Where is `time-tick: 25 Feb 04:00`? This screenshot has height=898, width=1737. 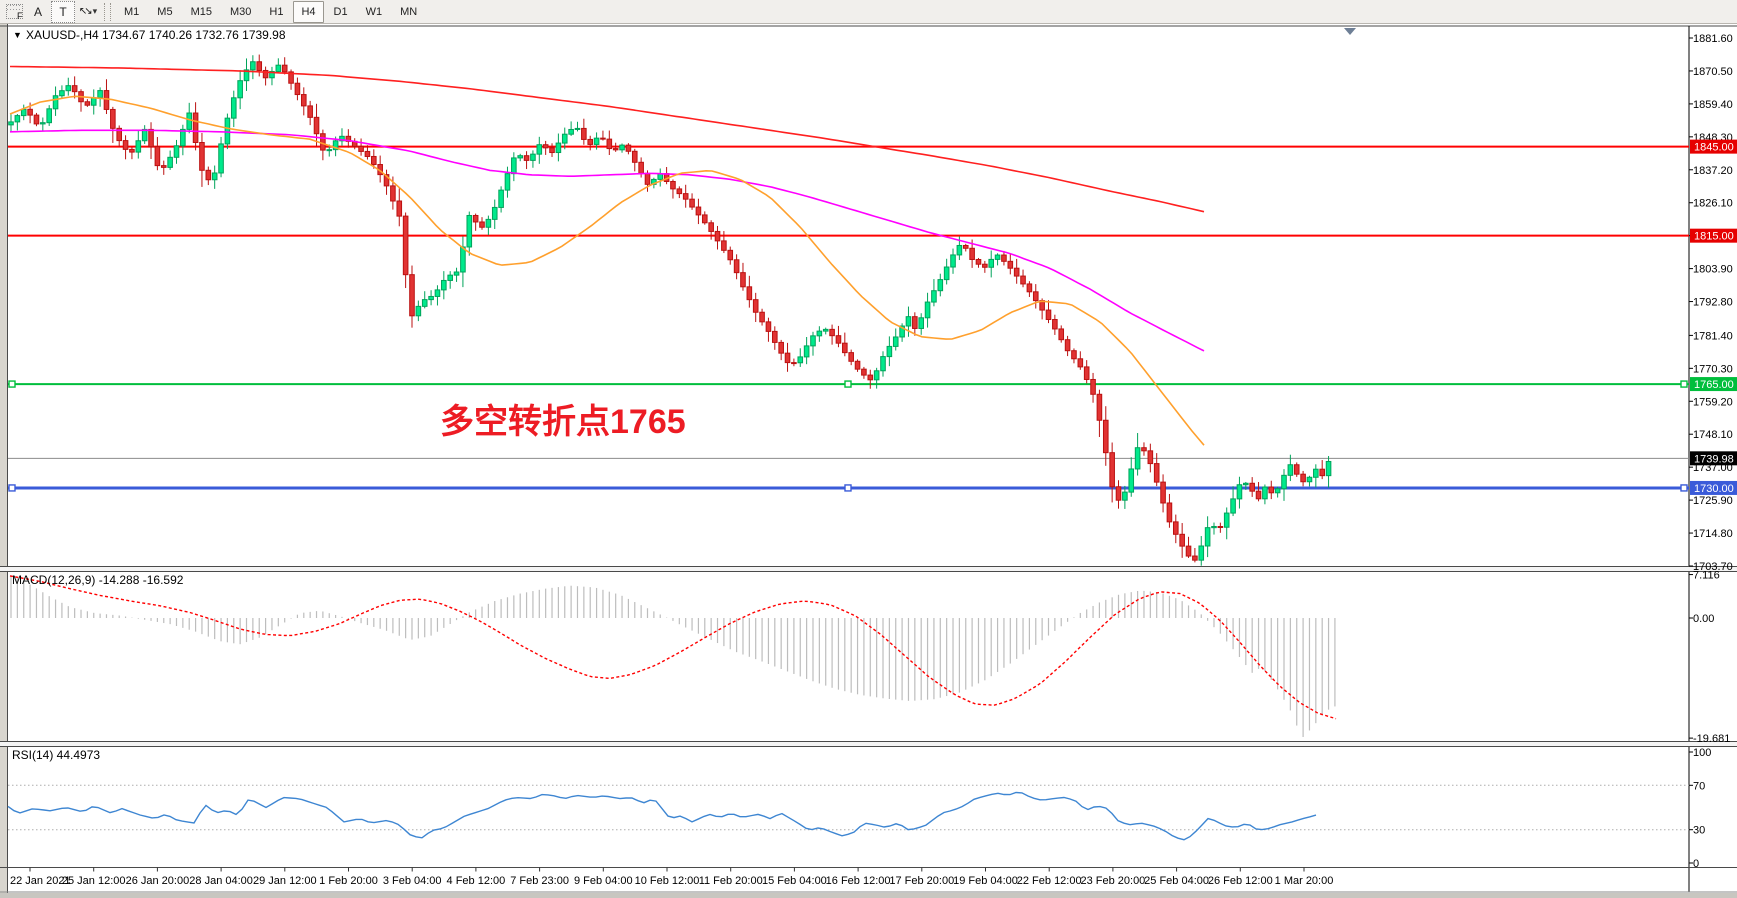 time-tick: 25 Feb 04:00 is located at coordinates (1176, 881).